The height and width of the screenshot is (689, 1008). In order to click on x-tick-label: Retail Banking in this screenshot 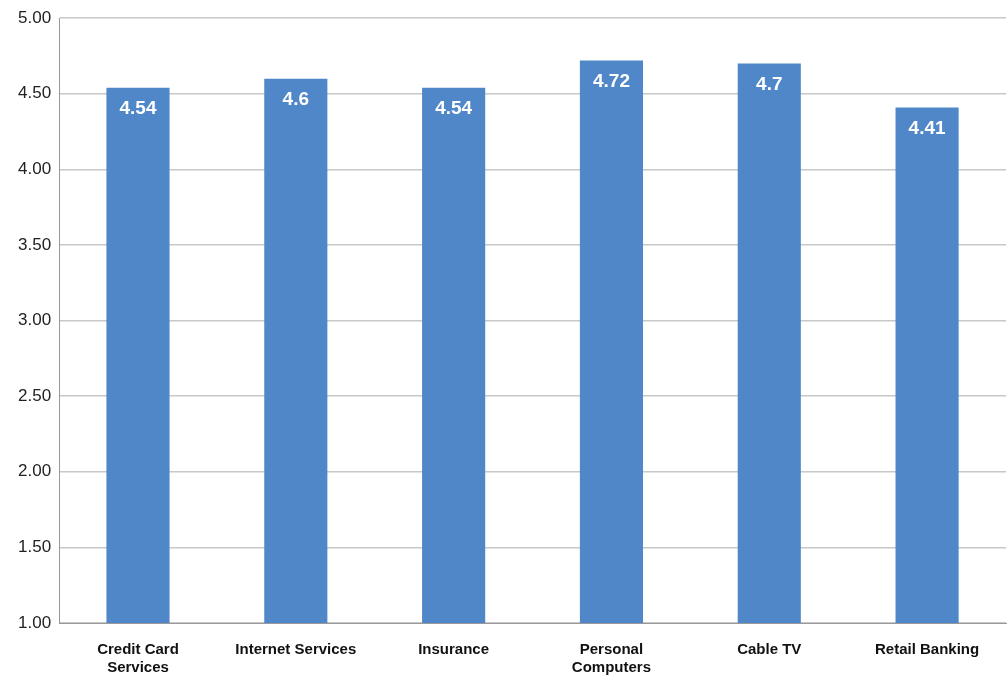, I will do `click(927, 649)`.